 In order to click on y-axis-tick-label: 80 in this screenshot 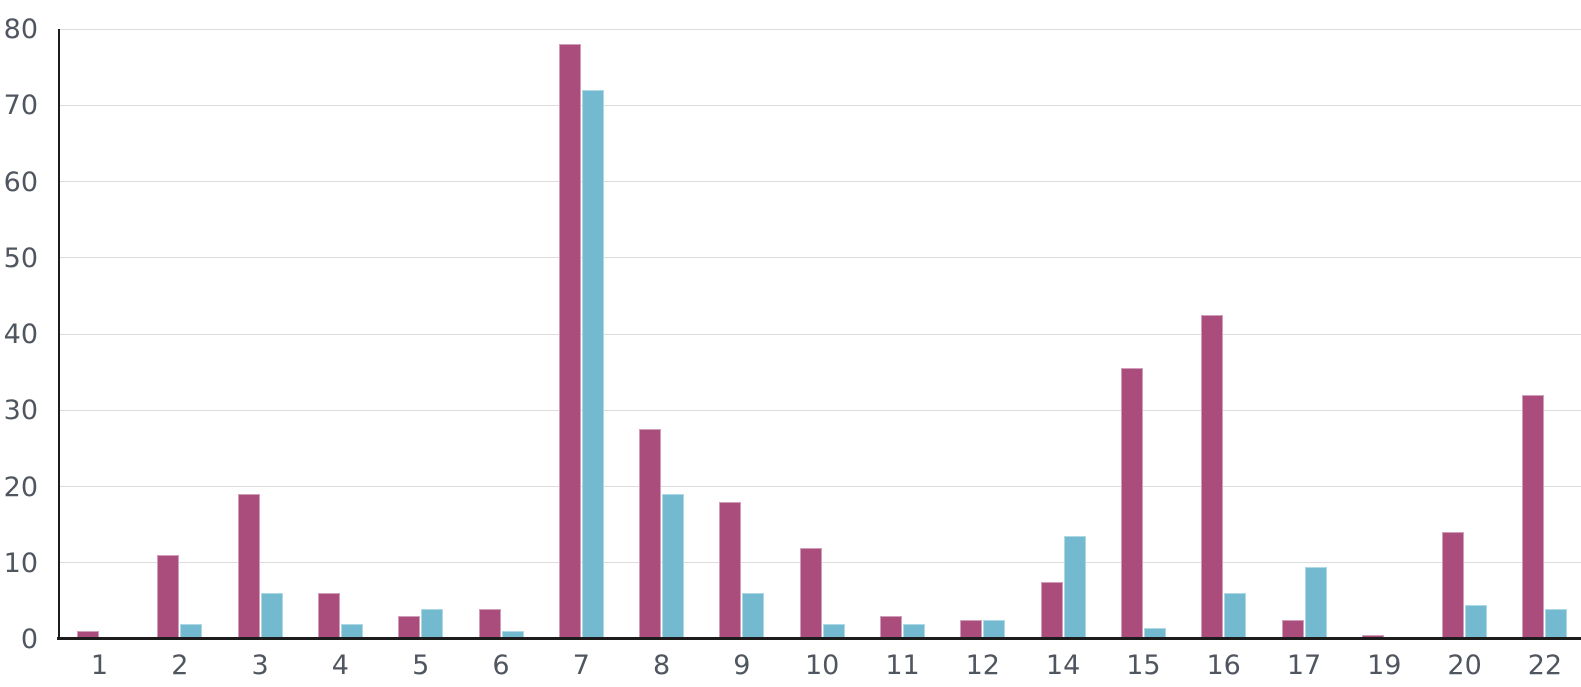, I will do `click(20, 29)`.